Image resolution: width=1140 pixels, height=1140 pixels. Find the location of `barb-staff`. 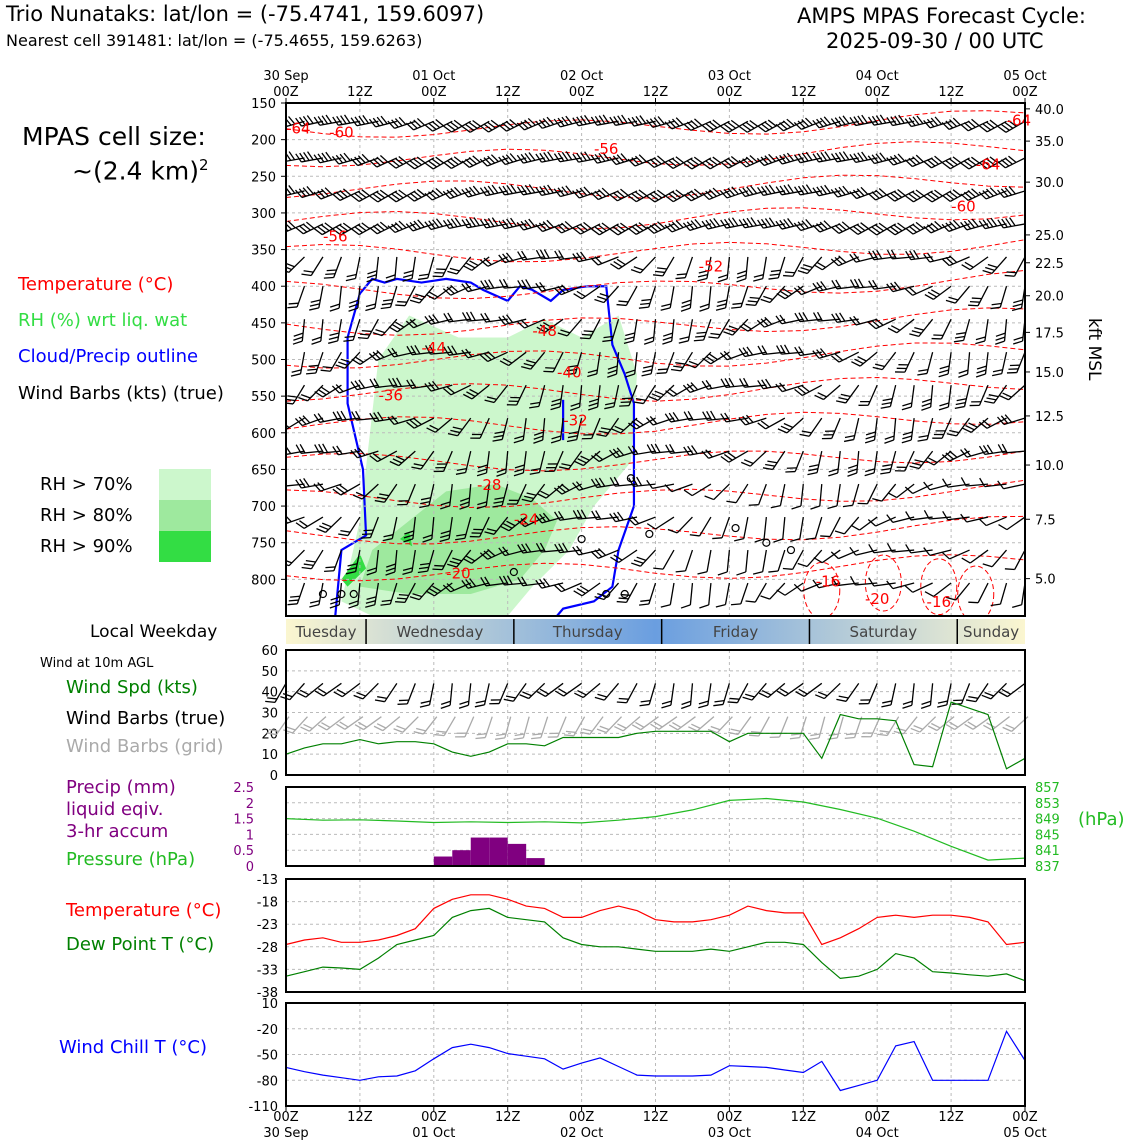

barb-staff is located at coordinates (868, 523).